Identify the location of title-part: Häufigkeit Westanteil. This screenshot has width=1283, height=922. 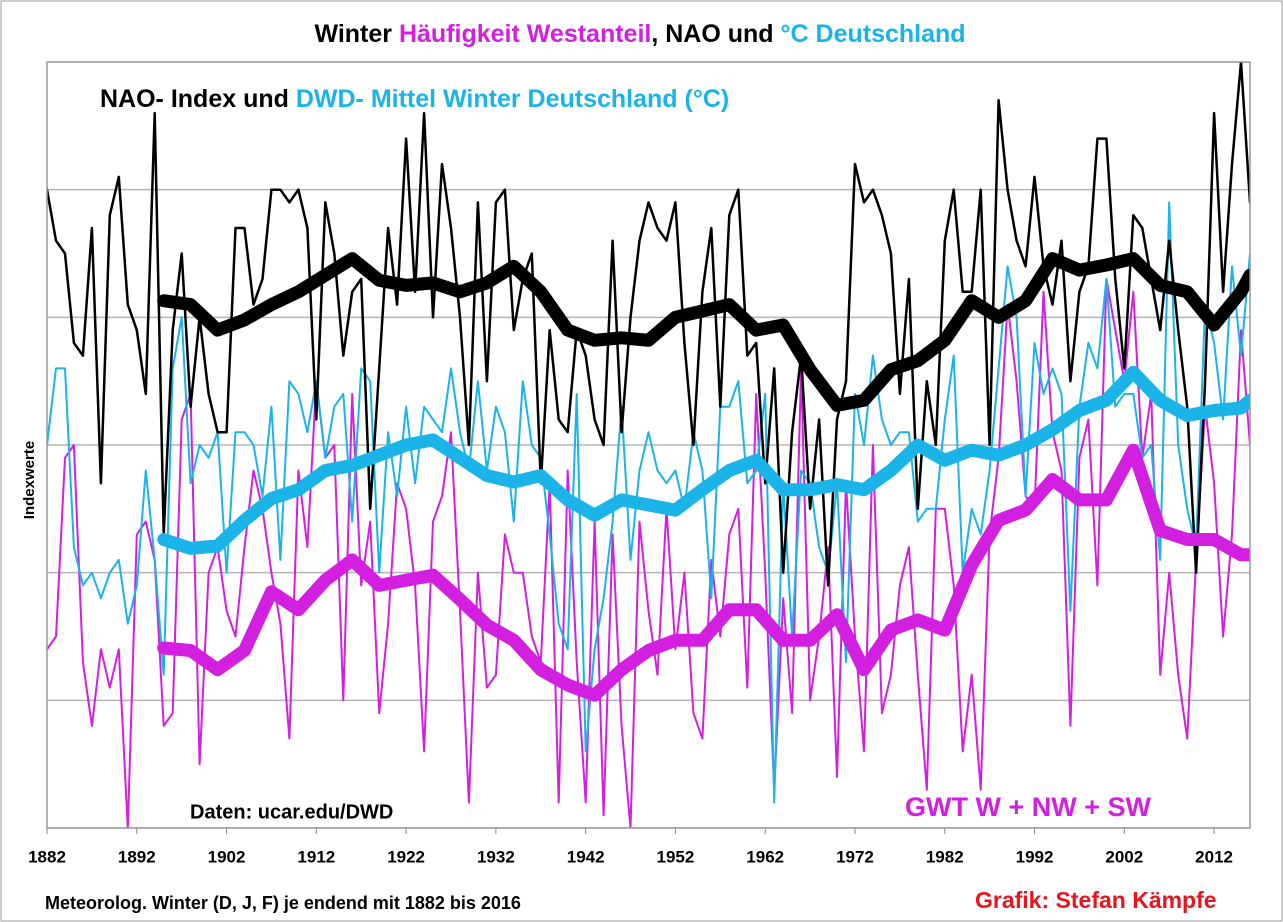
(525, 34).